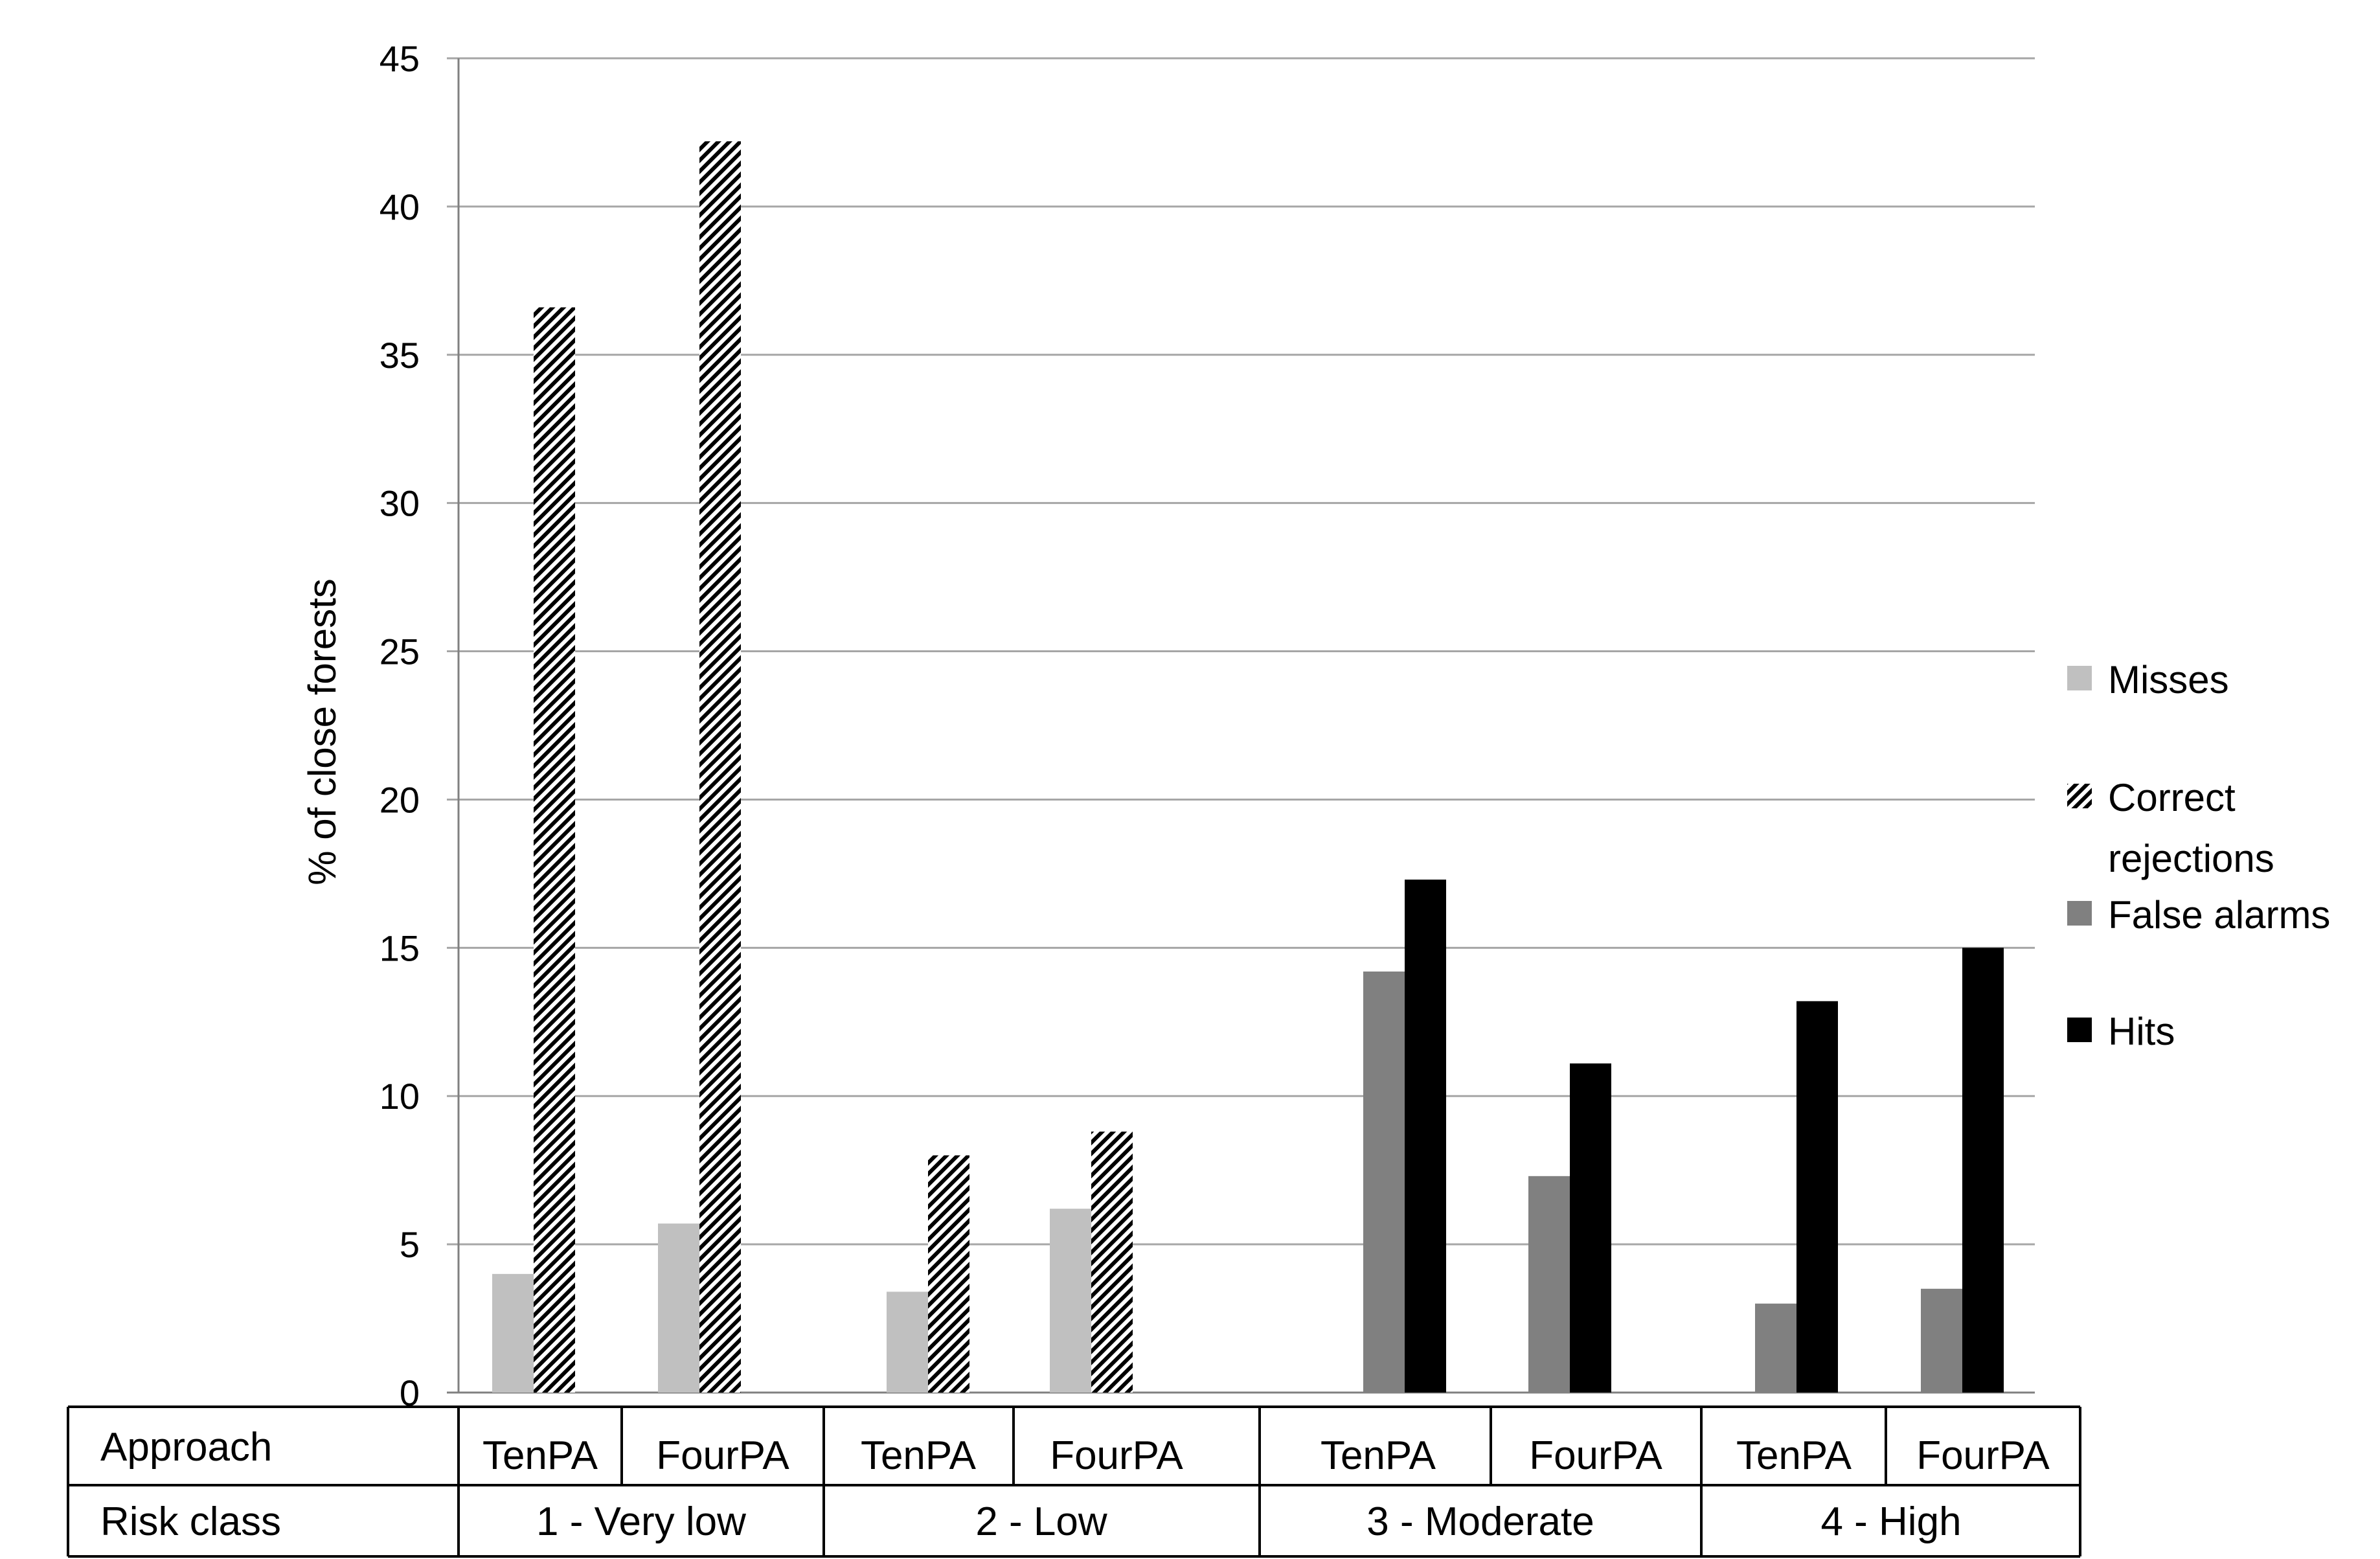  I want to click on legend-swatch-misses, so click(2080, 678).